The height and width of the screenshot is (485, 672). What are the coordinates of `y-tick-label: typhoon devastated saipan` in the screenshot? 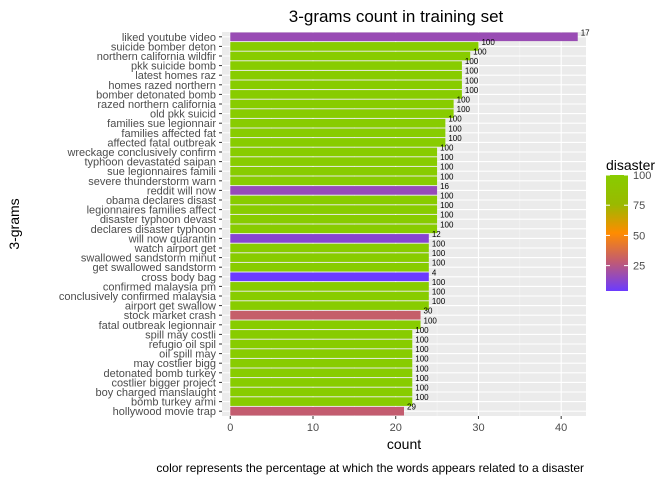 It's located at (151, 163).